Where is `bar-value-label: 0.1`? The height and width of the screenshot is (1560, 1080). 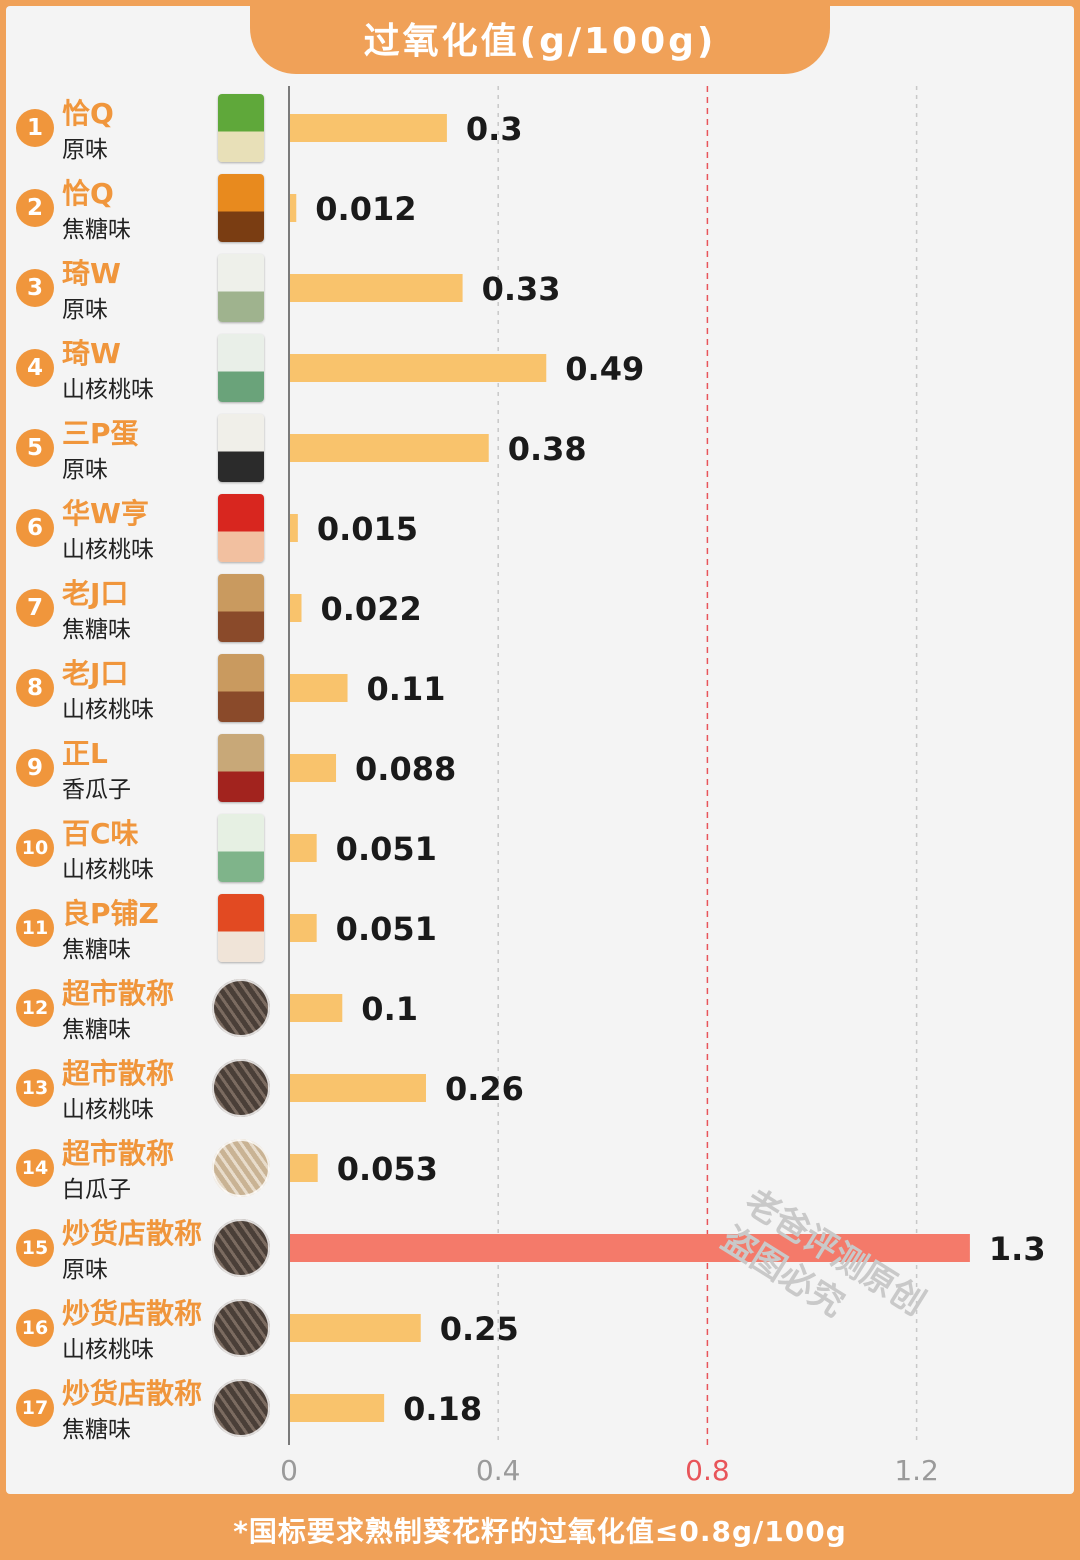 bar-value-label: 0.1 is located at coordinates (389, 1009).